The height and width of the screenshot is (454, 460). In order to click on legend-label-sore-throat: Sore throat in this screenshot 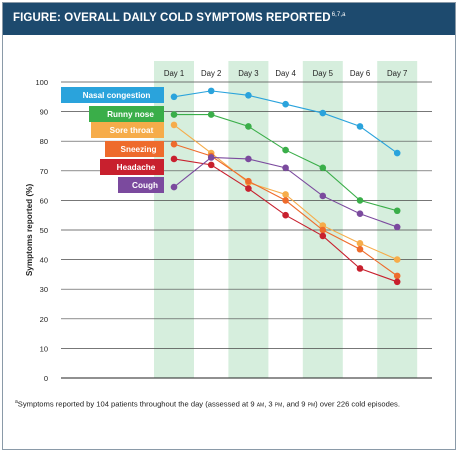, I will do `click(132, 130)`.